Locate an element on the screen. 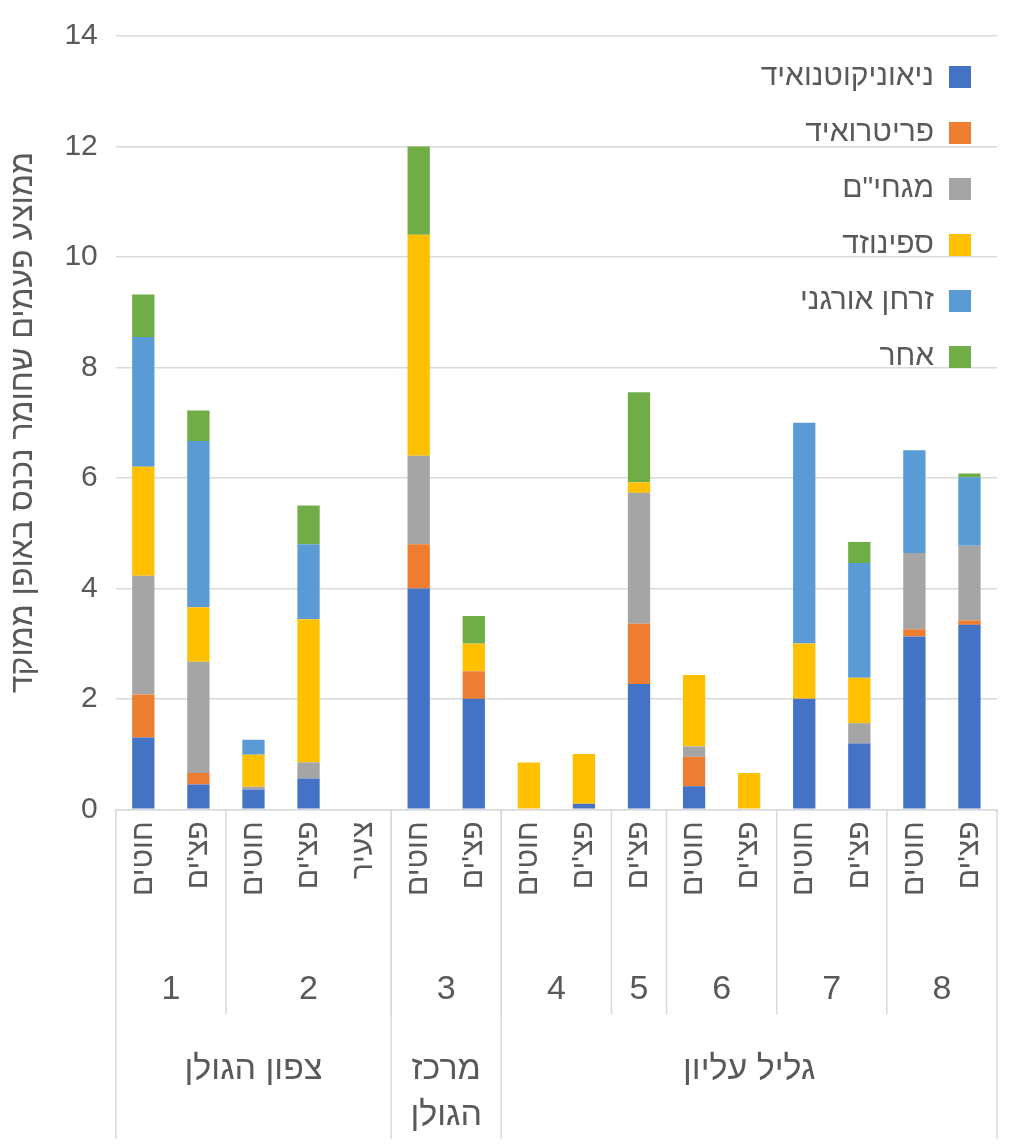 This screenshot has width=1025, height=1147. y-tick-label: 2 is located at coordinates (89, 697).